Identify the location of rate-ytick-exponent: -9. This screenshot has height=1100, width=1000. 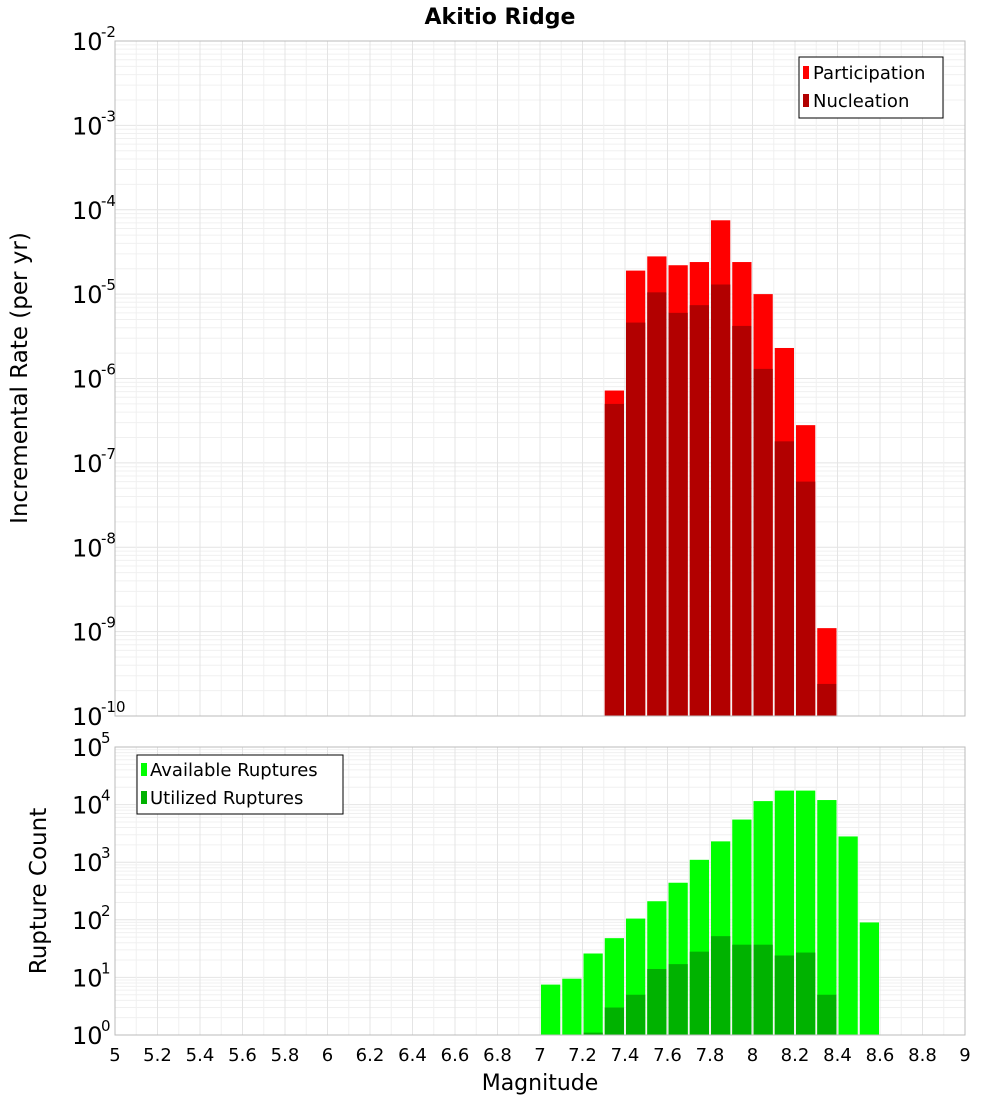
(108, 623).